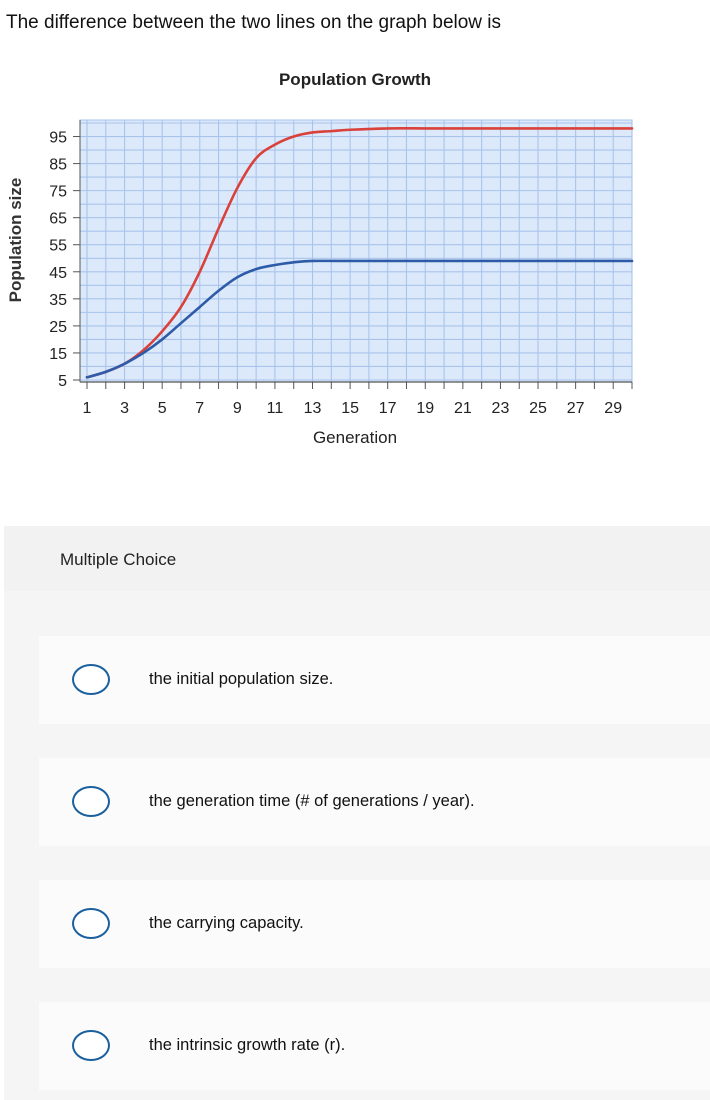 The height and width of the screenshot is (1100, 710). I want to click on x-tick-label: 1, so click(87, 408).